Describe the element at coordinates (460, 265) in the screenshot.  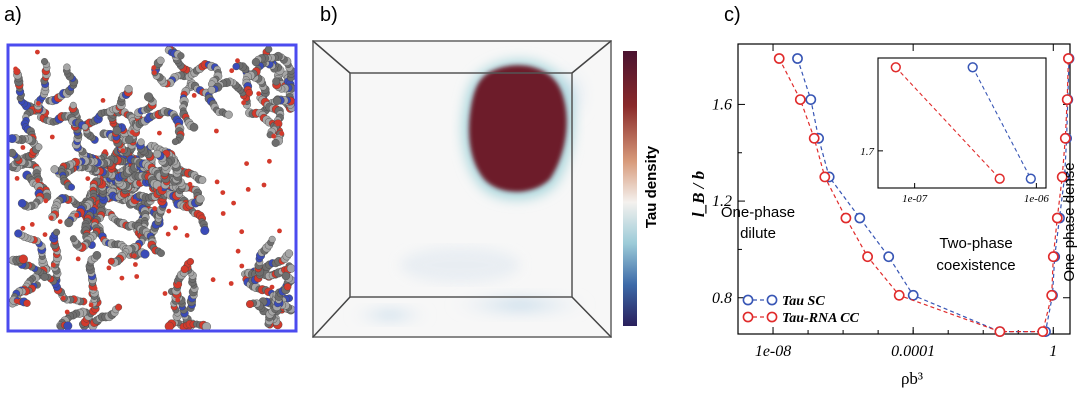
I see `density-haze` at that location.